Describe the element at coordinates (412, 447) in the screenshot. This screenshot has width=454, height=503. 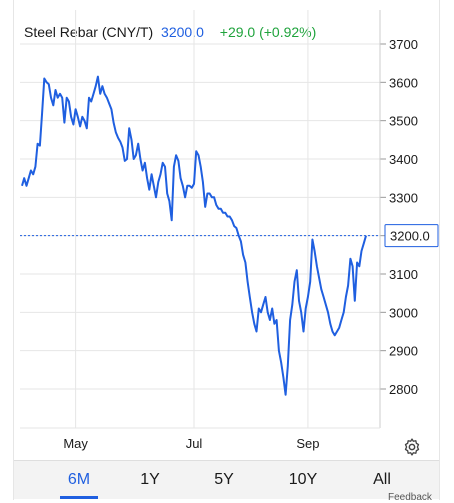
I see `gear-icon` at that location.